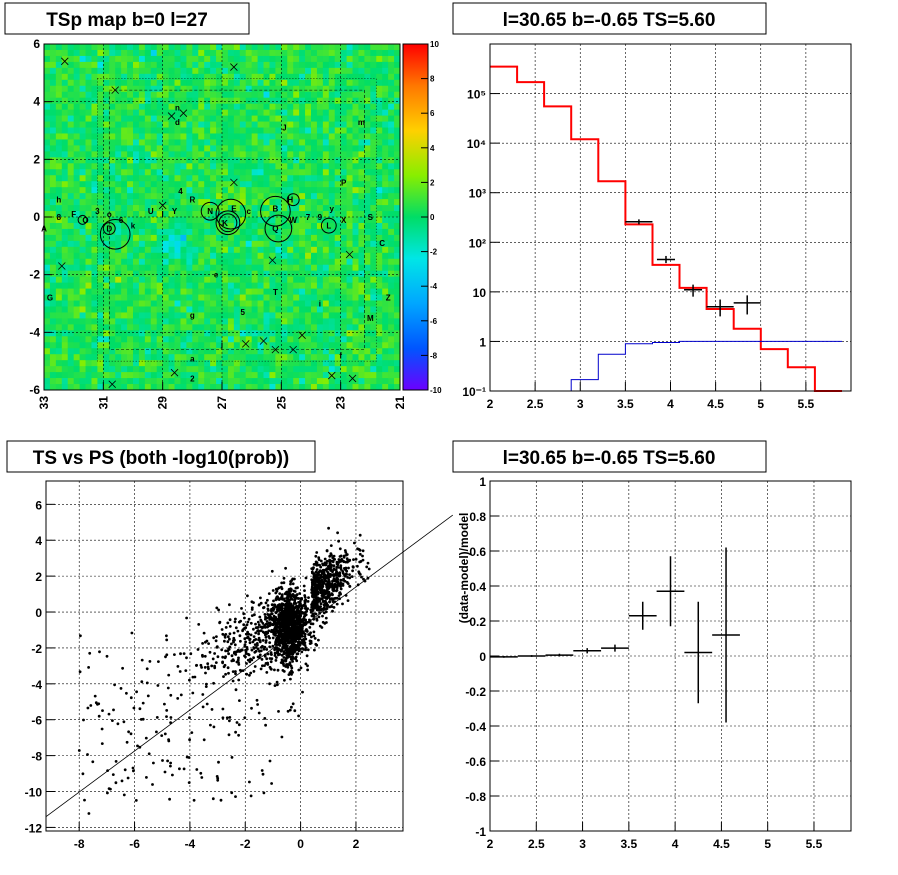 This screenshot has width=898, height=875. What do you see at coordinates (228, 223) in the screenshot?
I see `source-error-circle` at bounding box center [228, 223].